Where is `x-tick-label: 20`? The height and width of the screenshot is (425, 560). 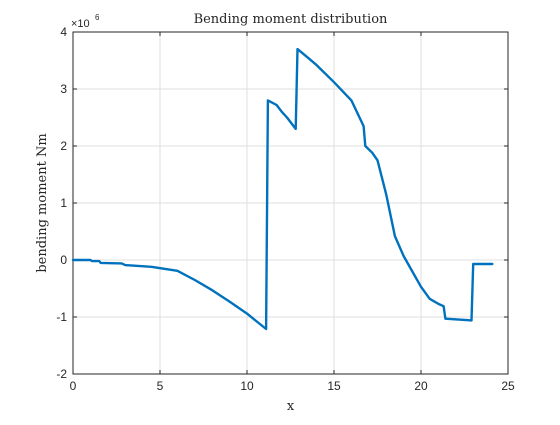 x-tick-label: 20 is located at coordinates (421, 386).